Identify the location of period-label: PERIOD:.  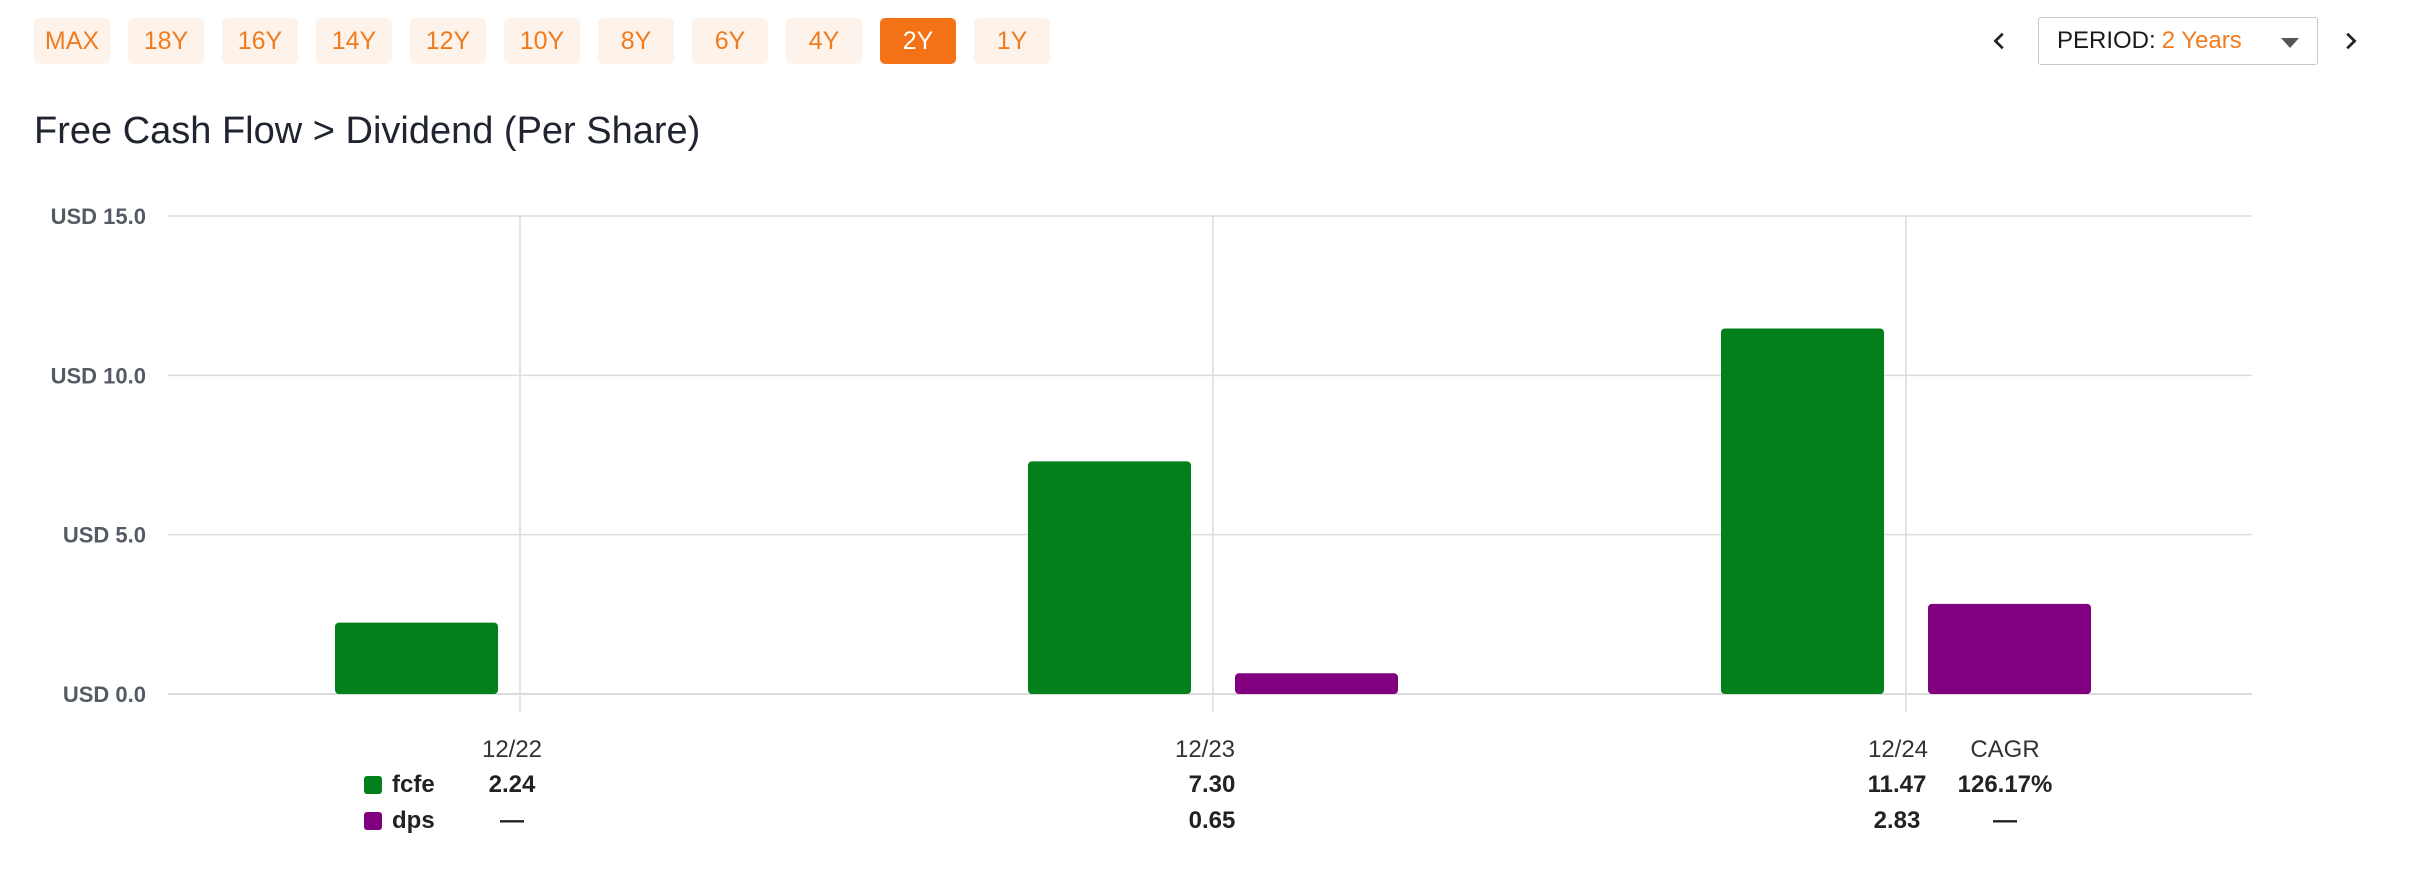
(2106, 40).